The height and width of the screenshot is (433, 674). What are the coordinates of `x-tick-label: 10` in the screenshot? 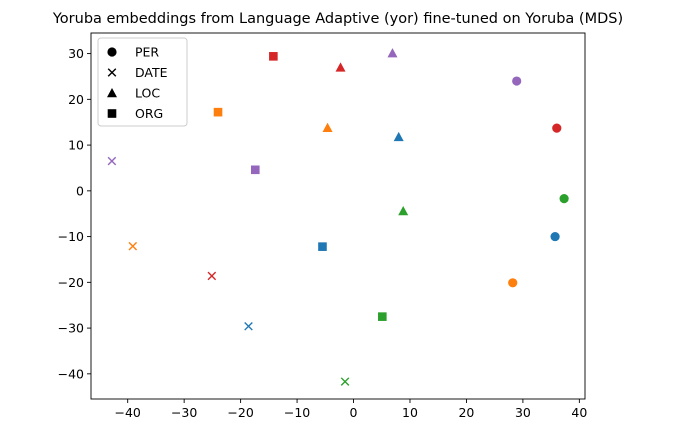 It's located at (410, 412).